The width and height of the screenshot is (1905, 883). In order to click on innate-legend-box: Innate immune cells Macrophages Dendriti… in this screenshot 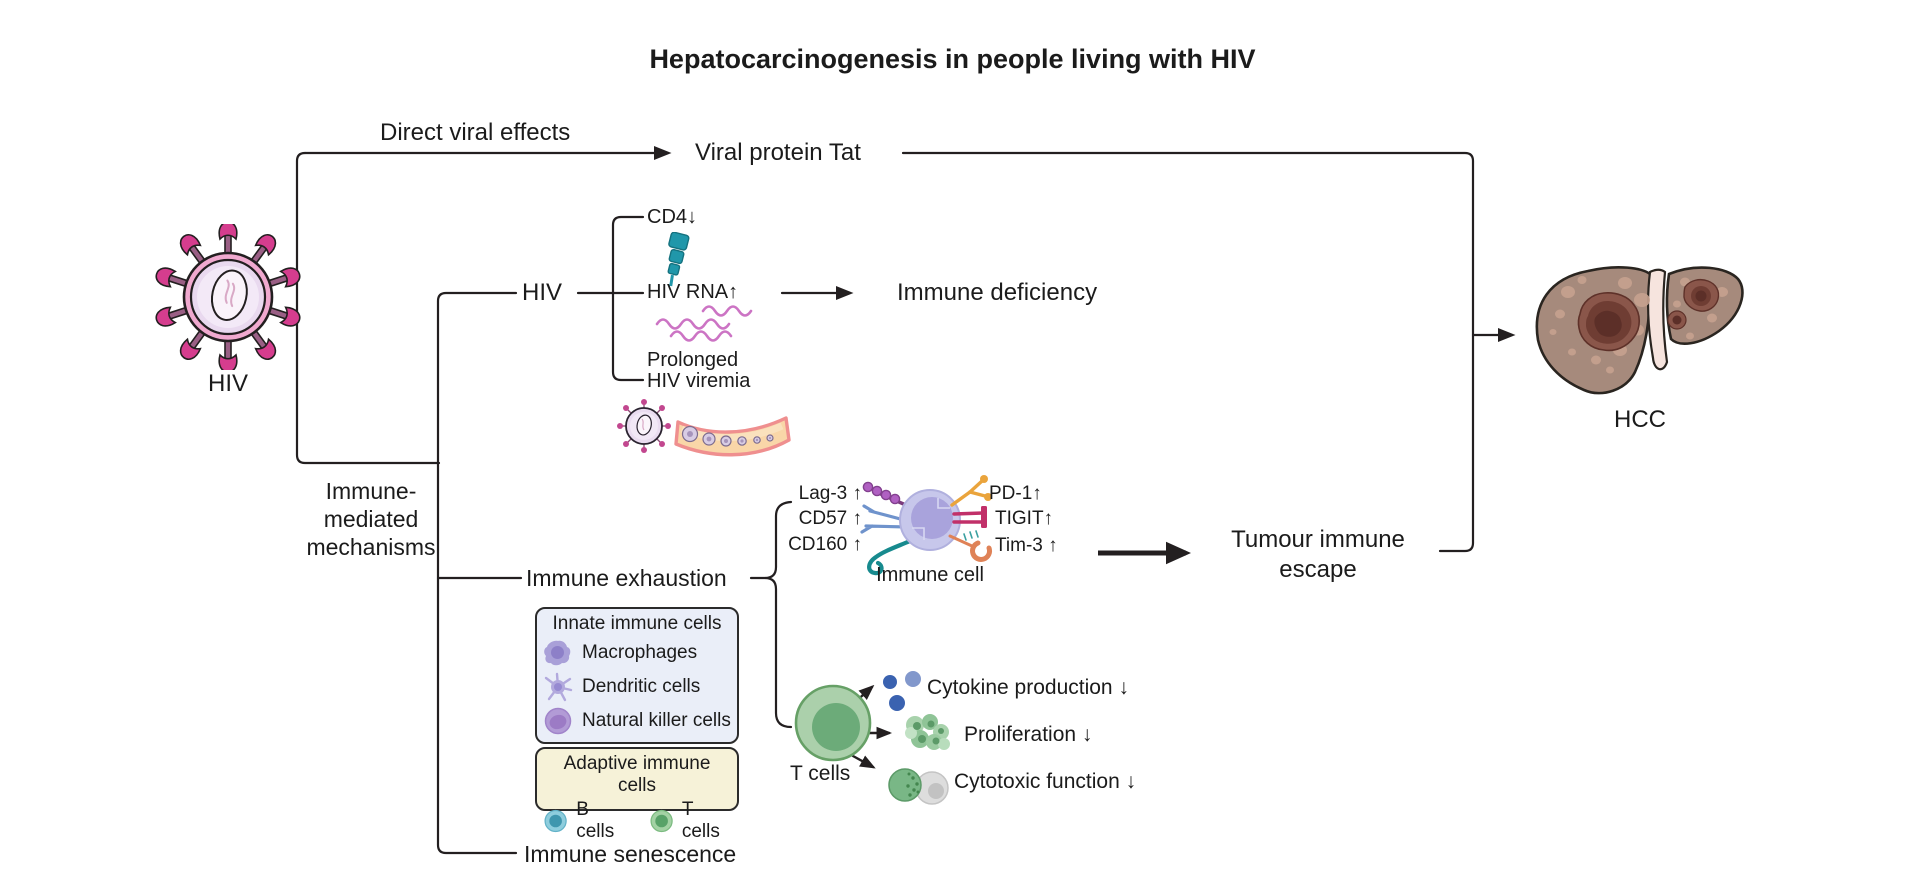, I will do `click(637, 675)`.